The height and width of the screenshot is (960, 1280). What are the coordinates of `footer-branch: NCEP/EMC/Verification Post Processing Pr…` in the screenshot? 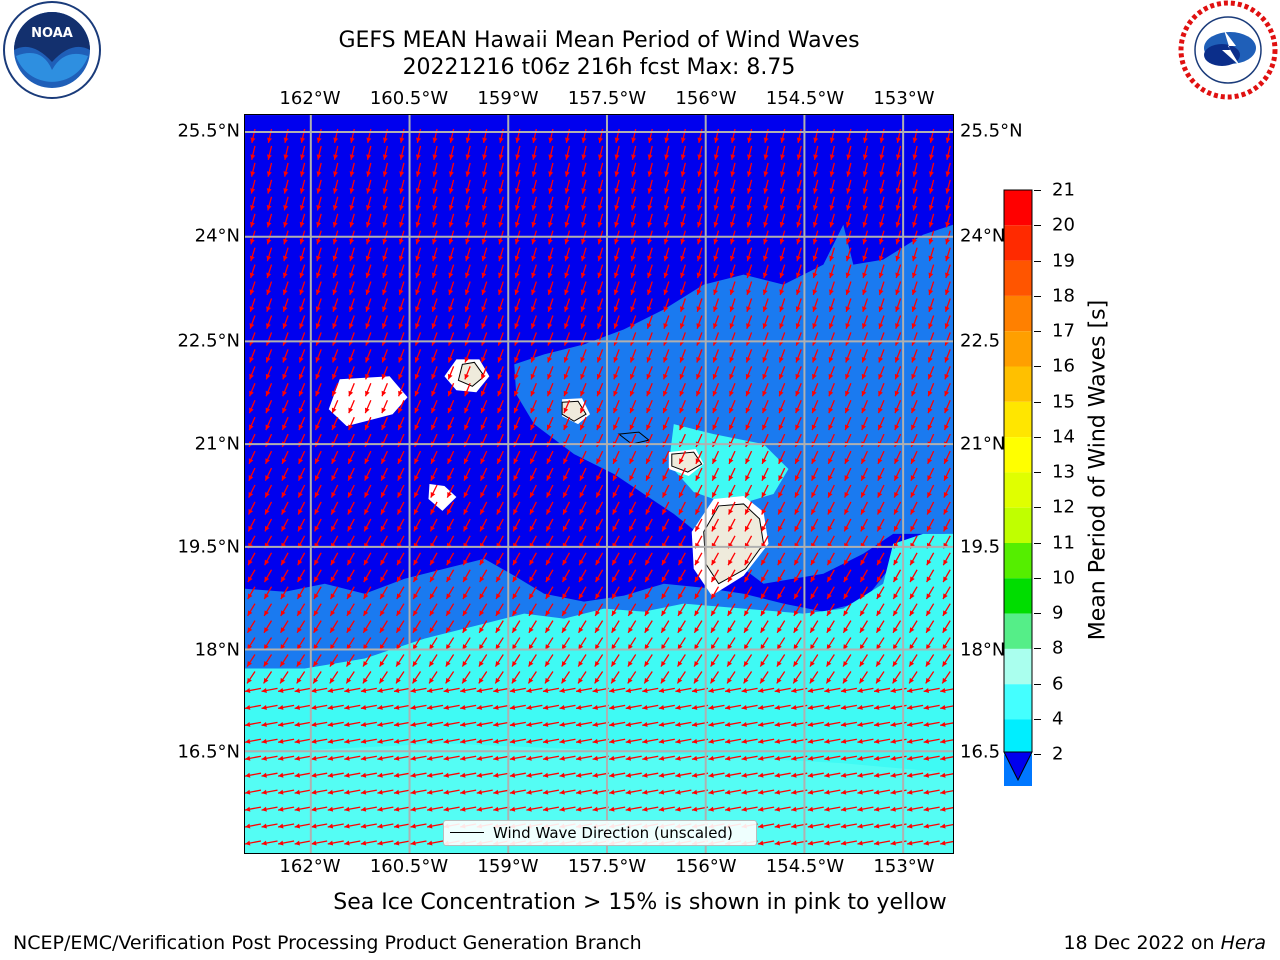 It's located at (327, 943).